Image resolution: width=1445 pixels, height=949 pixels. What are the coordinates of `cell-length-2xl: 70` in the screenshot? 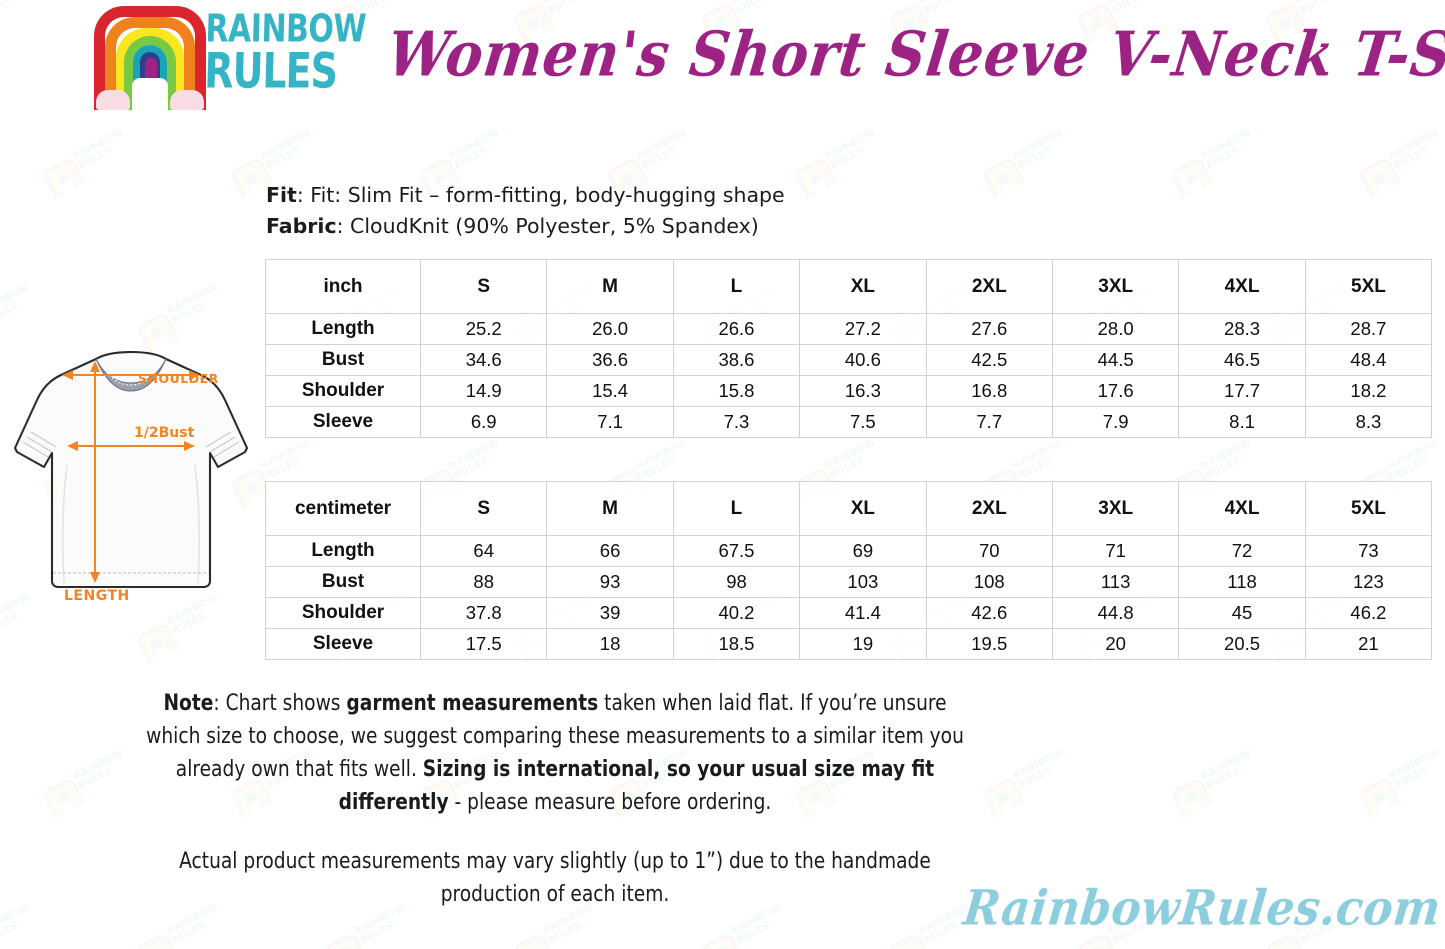 It's located at (989, 551).